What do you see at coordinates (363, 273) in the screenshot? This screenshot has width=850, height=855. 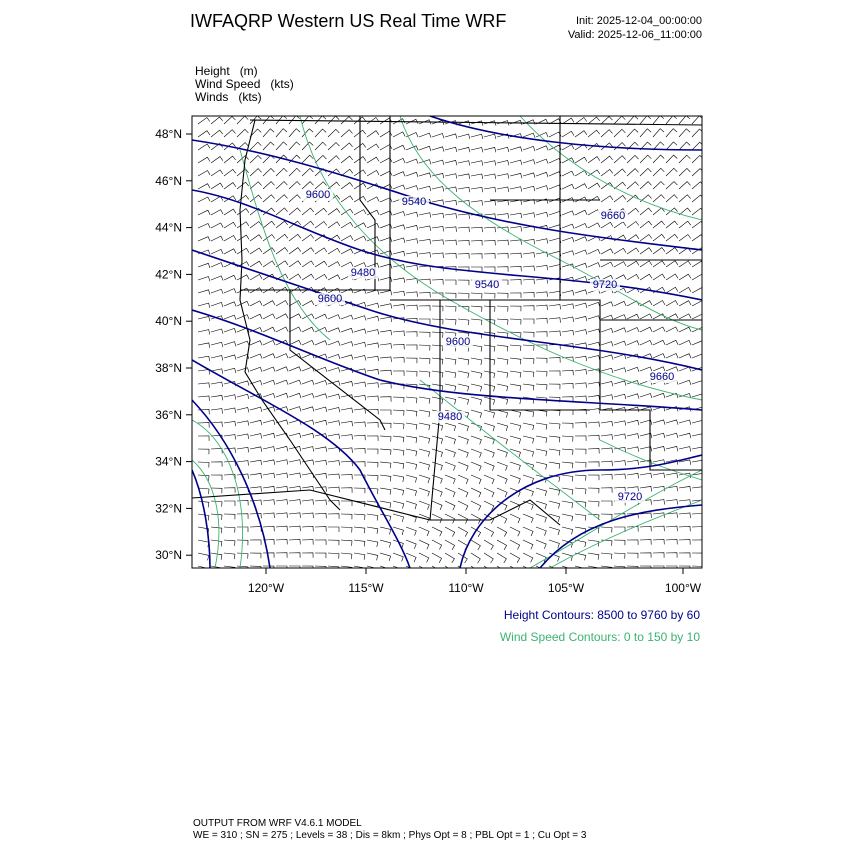 I see `contour-label: 9480` at bounding box center [363, 273].